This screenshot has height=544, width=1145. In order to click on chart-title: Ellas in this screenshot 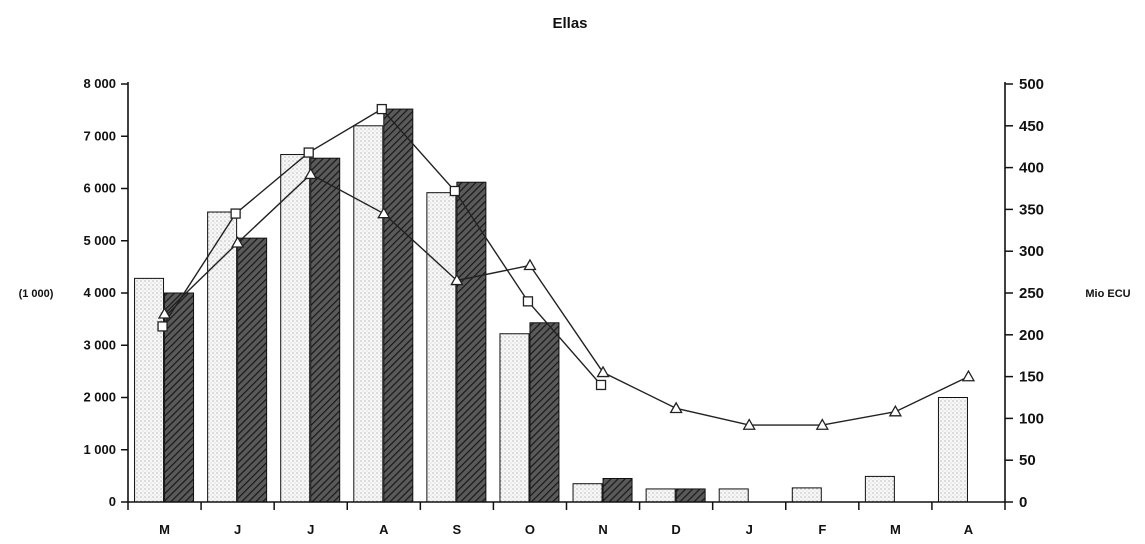, I will do `click(569, 23)`.